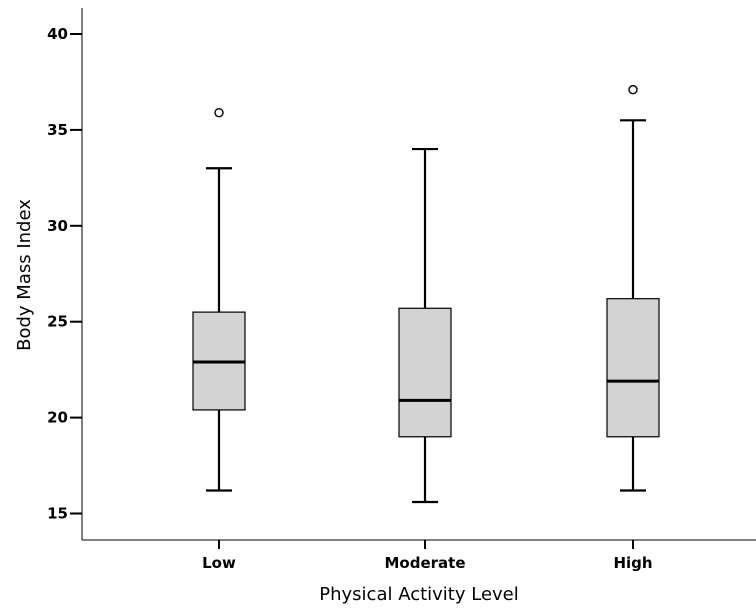  Describe the element at coordinates (57, 514) in the screenshot. I see `y-tick-label-15: 15` at that location.